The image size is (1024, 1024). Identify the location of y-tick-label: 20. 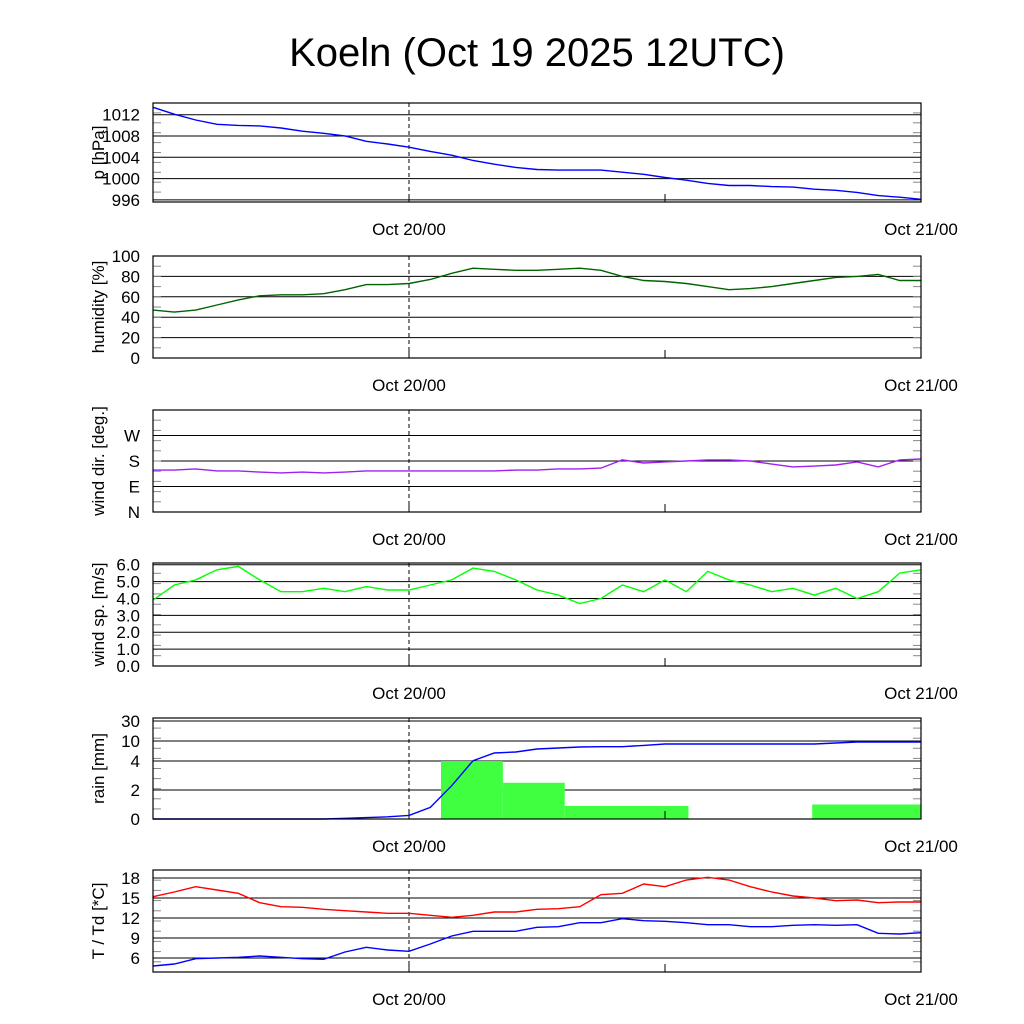
(130, 338).